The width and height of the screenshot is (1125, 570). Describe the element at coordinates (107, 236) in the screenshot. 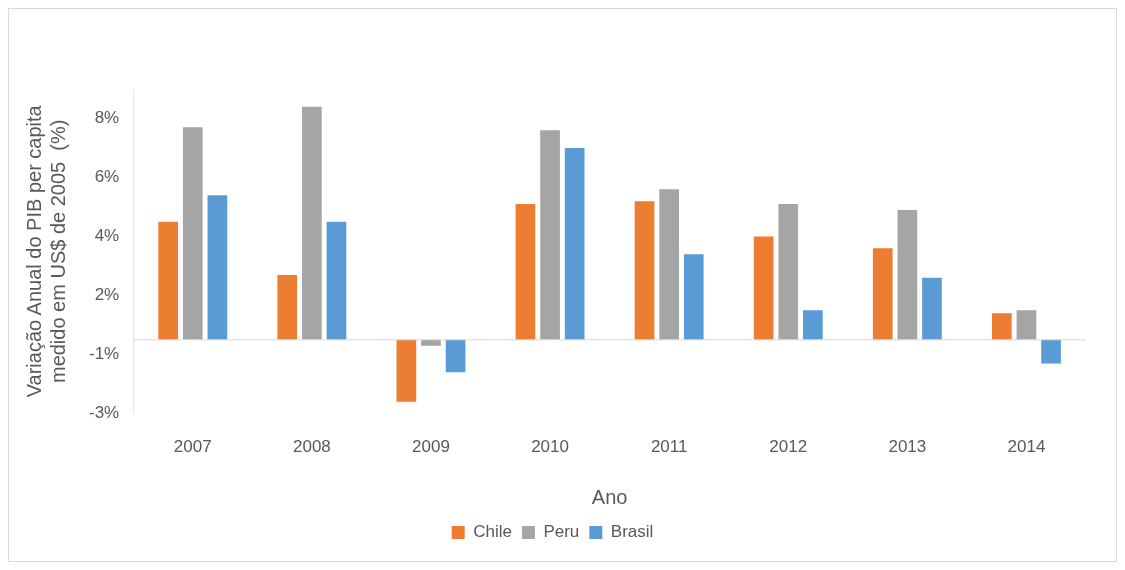

I see `y-tick-label: 4%` at that location.